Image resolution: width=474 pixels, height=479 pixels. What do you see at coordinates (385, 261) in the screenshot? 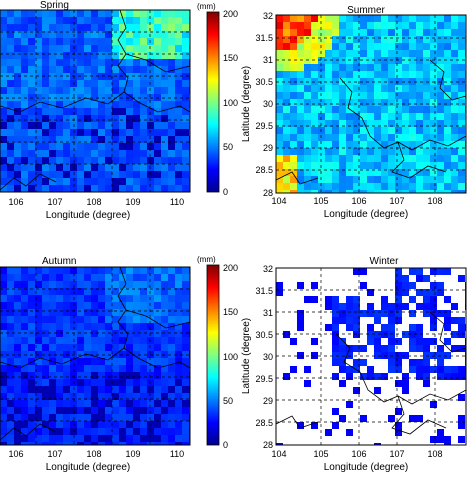
I see `panel-title-winter: Winter` at bounding box center [385, 261].